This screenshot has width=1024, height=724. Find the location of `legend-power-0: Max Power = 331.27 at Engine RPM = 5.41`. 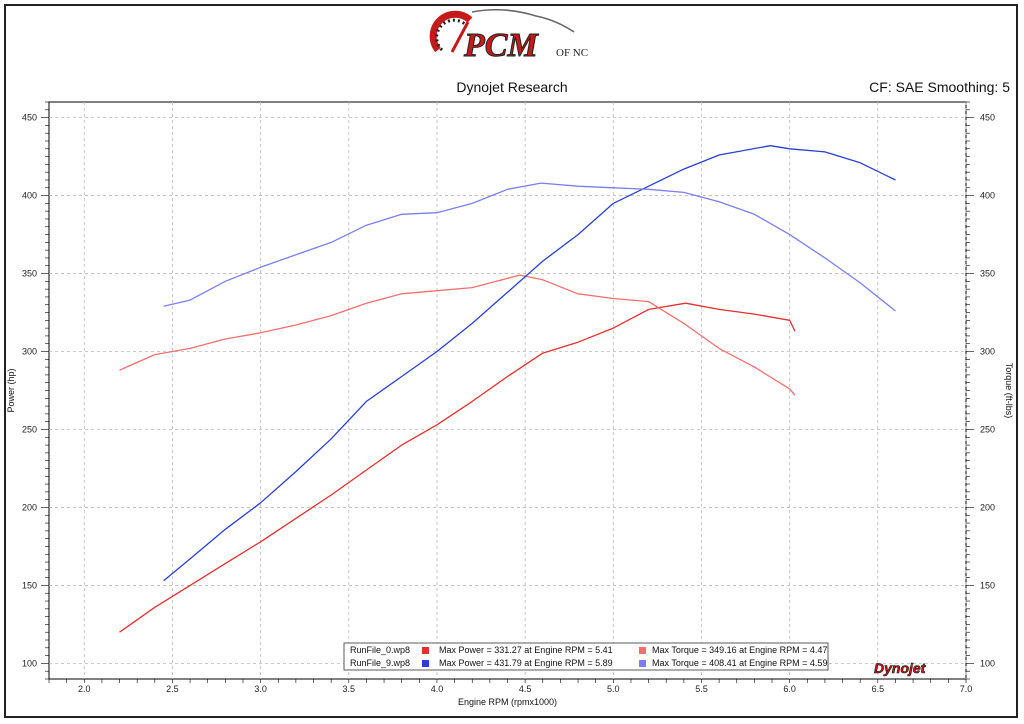

legend-power-0: Max Power = 331.27 at Engine RPM = 5.41 is located at coordinates (526, 650).